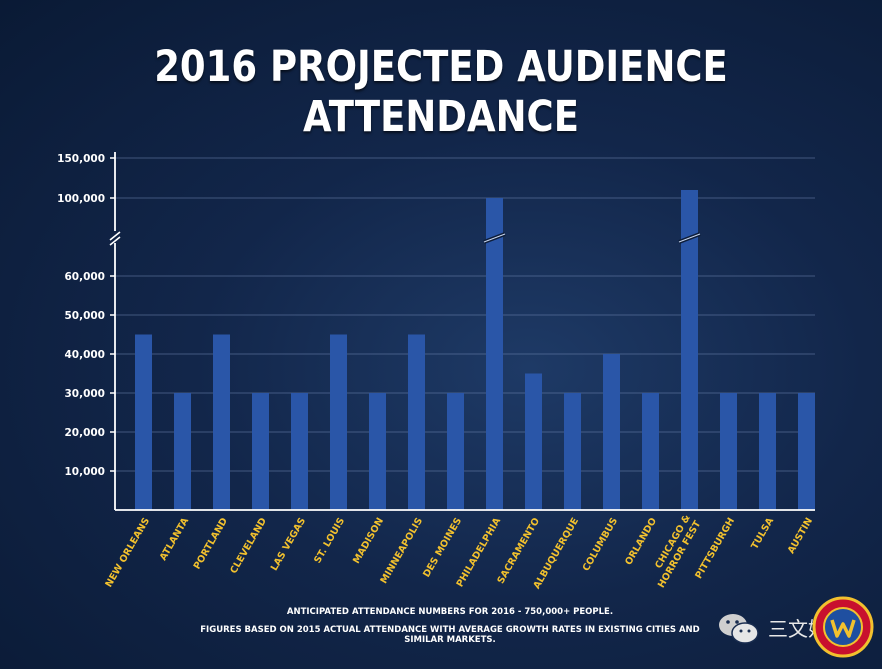  I want to click on category-label: ST. LOUIS, so click(329, 541).